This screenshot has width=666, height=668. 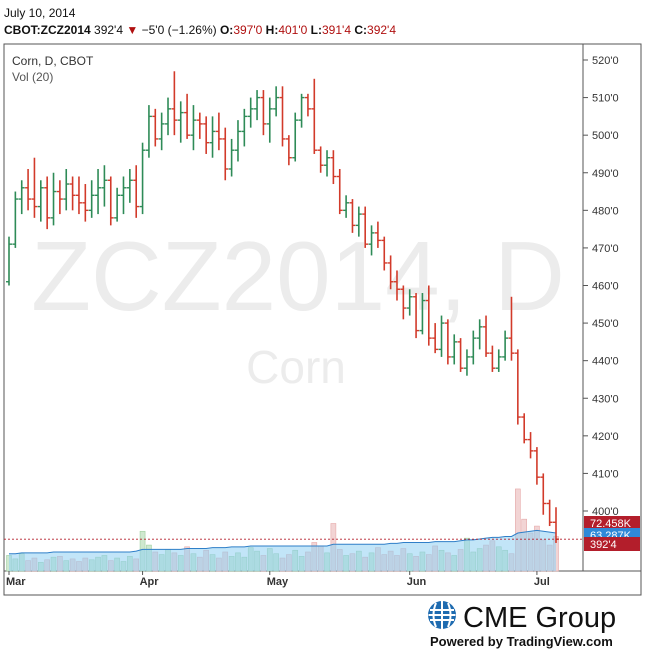 What do you see at coordinates (336, 30) in the screenshot?
I see `low-value: 391'4` at bounding box center [336, 30].